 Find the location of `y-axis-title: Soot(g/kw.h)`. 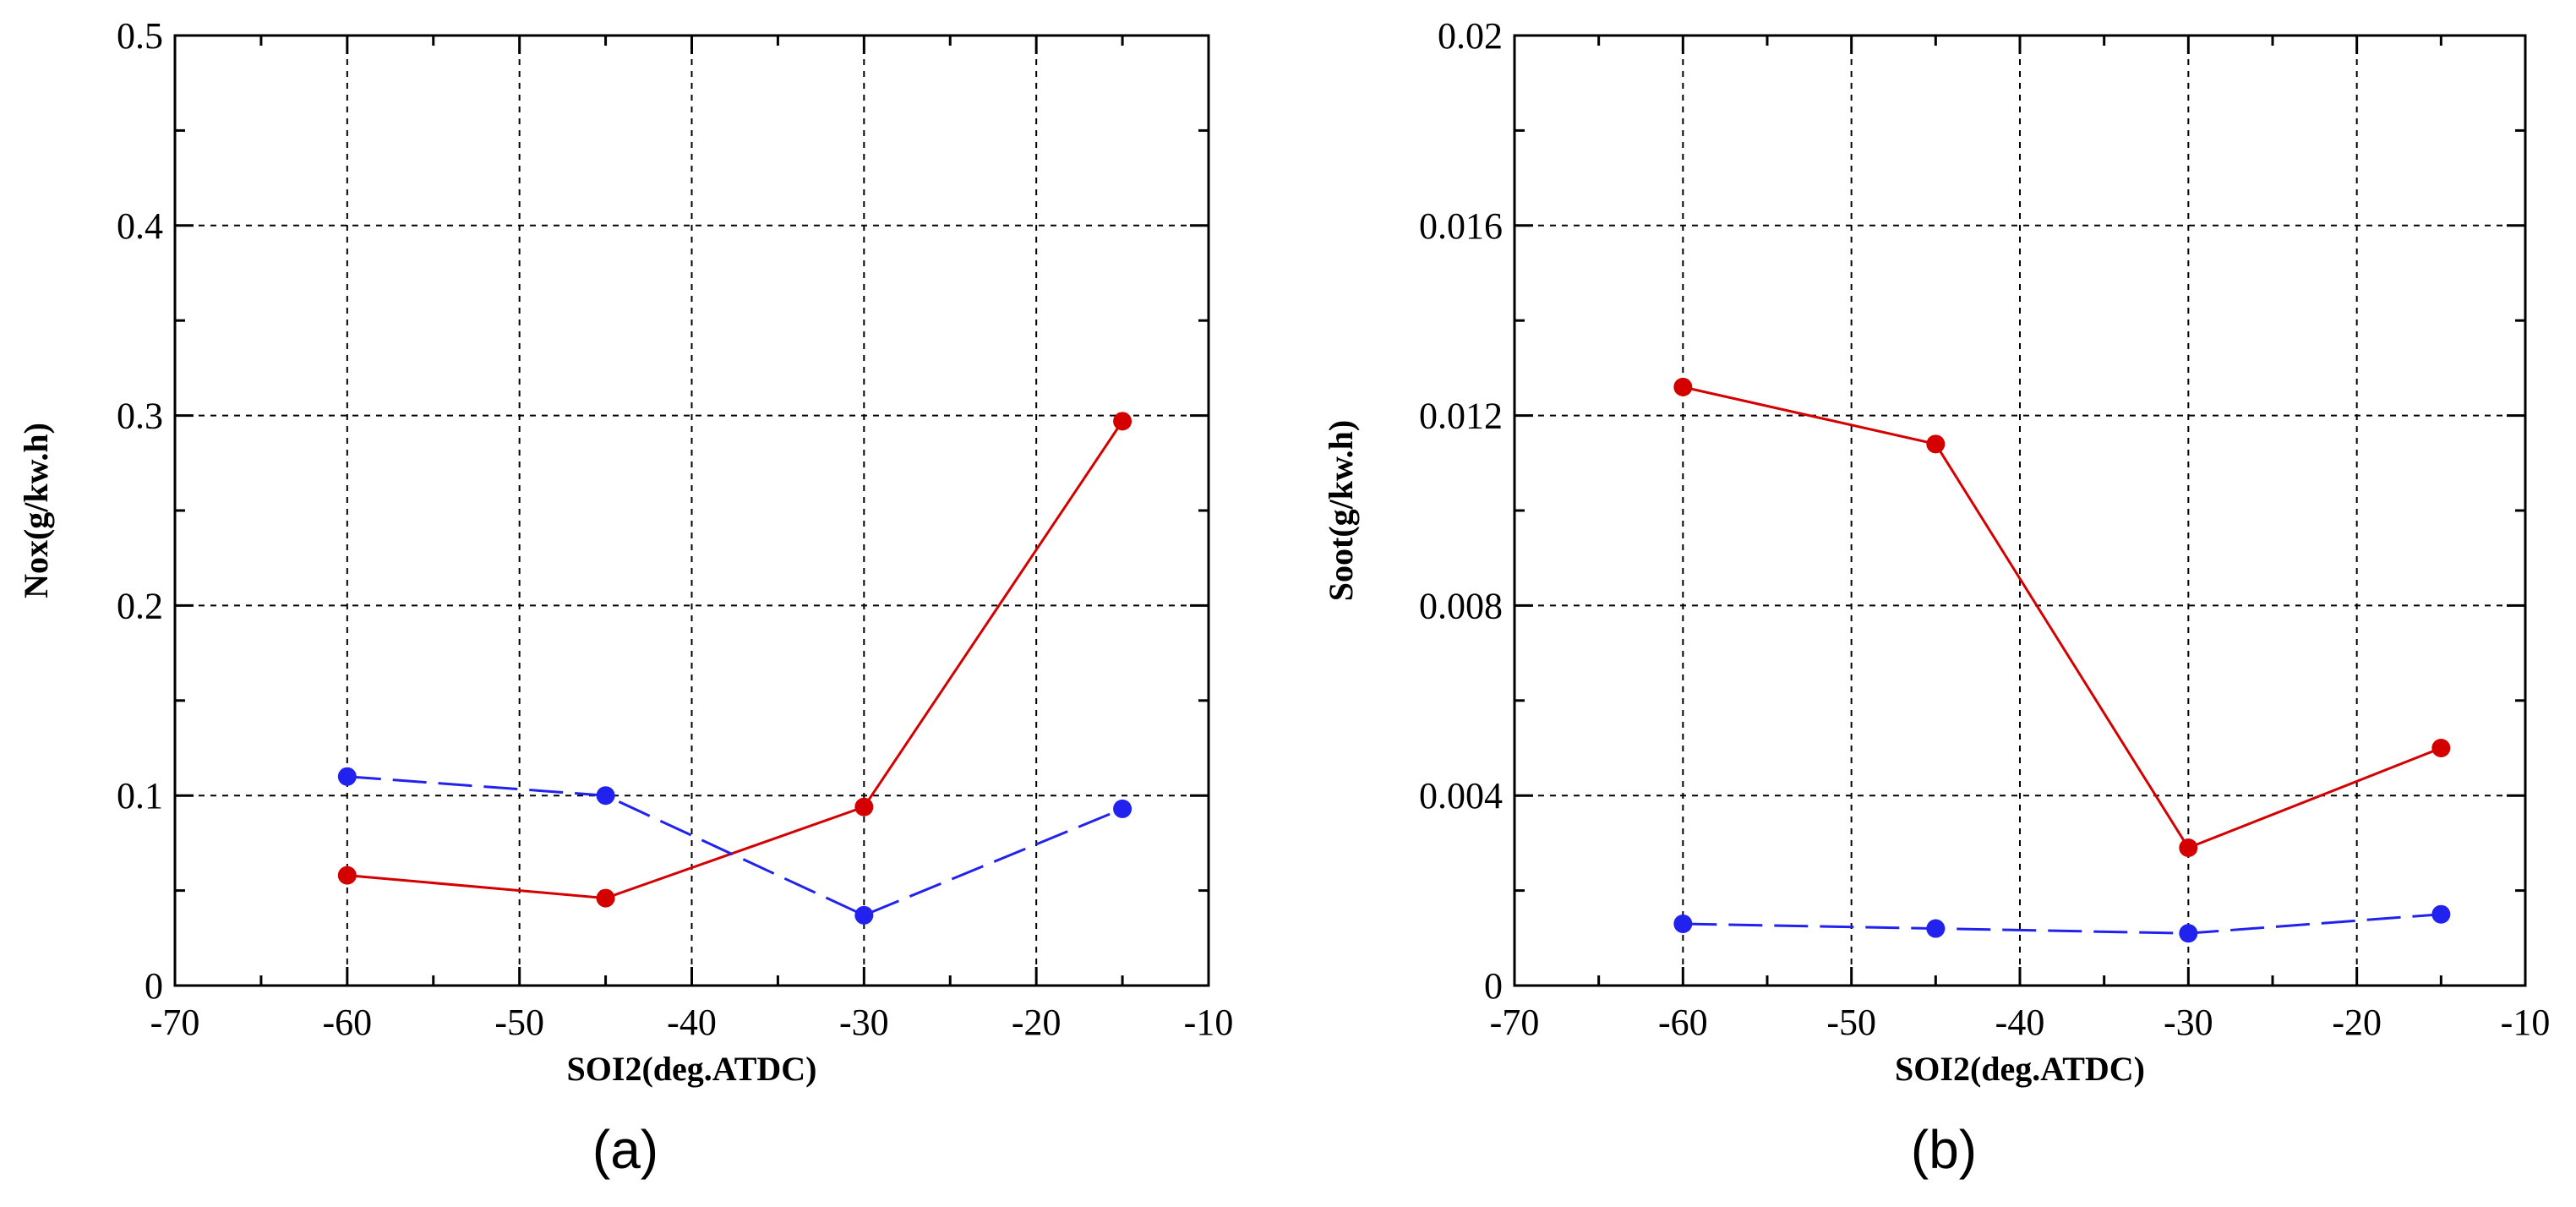

y-axis-title: Soot(g/kw.h) is located at coordinates (1341, 511).